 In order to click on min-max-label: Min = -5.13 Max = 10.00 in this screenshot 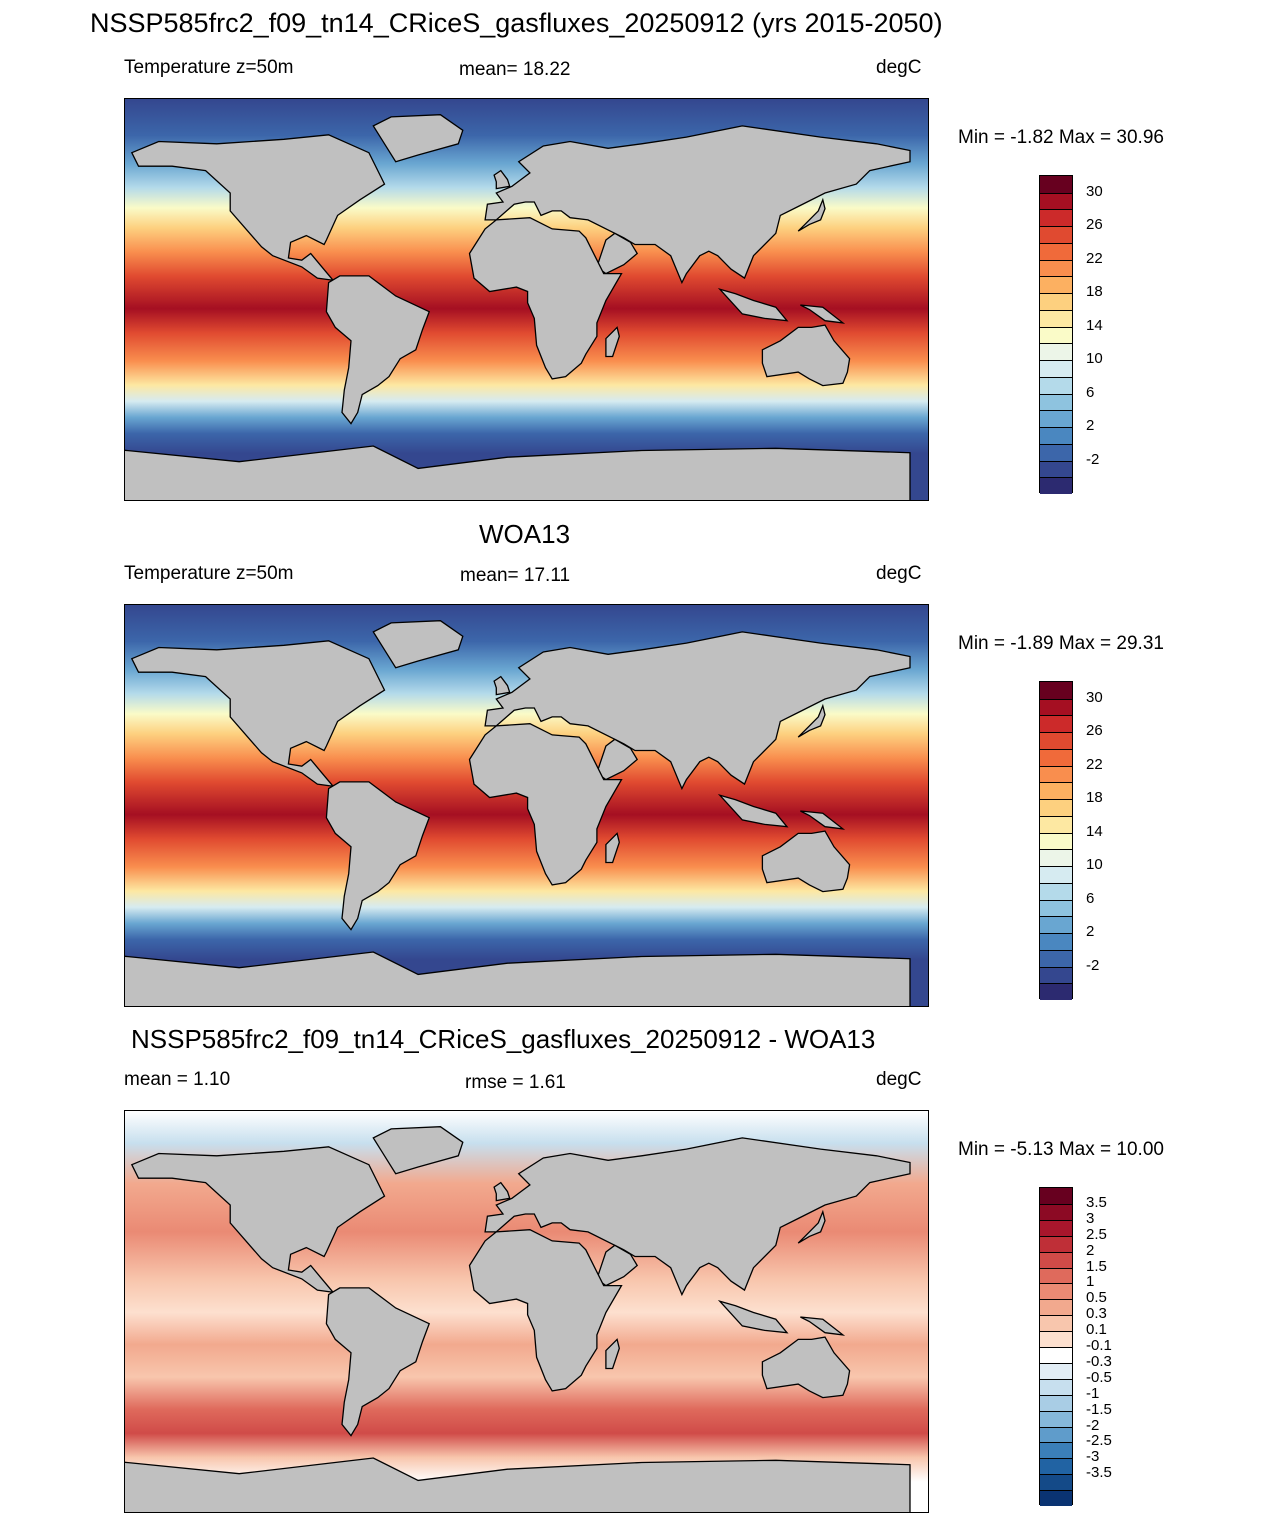, I will do `click(1061, 1149)`.